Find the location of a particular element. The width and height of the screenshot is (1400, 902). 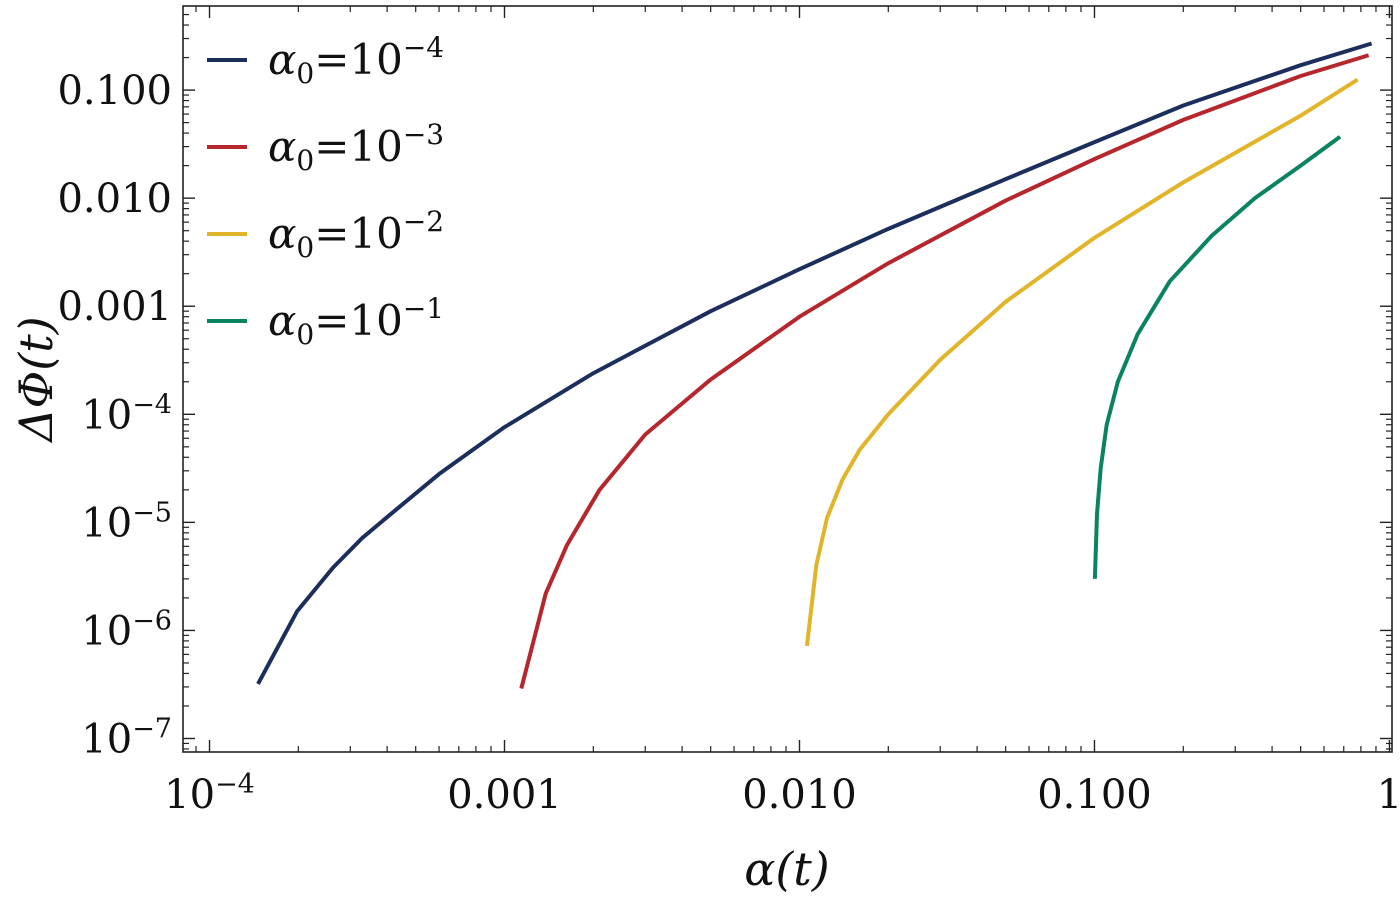

y-tick-label: 10⁻⁶ is located at coordinates (126, 629).